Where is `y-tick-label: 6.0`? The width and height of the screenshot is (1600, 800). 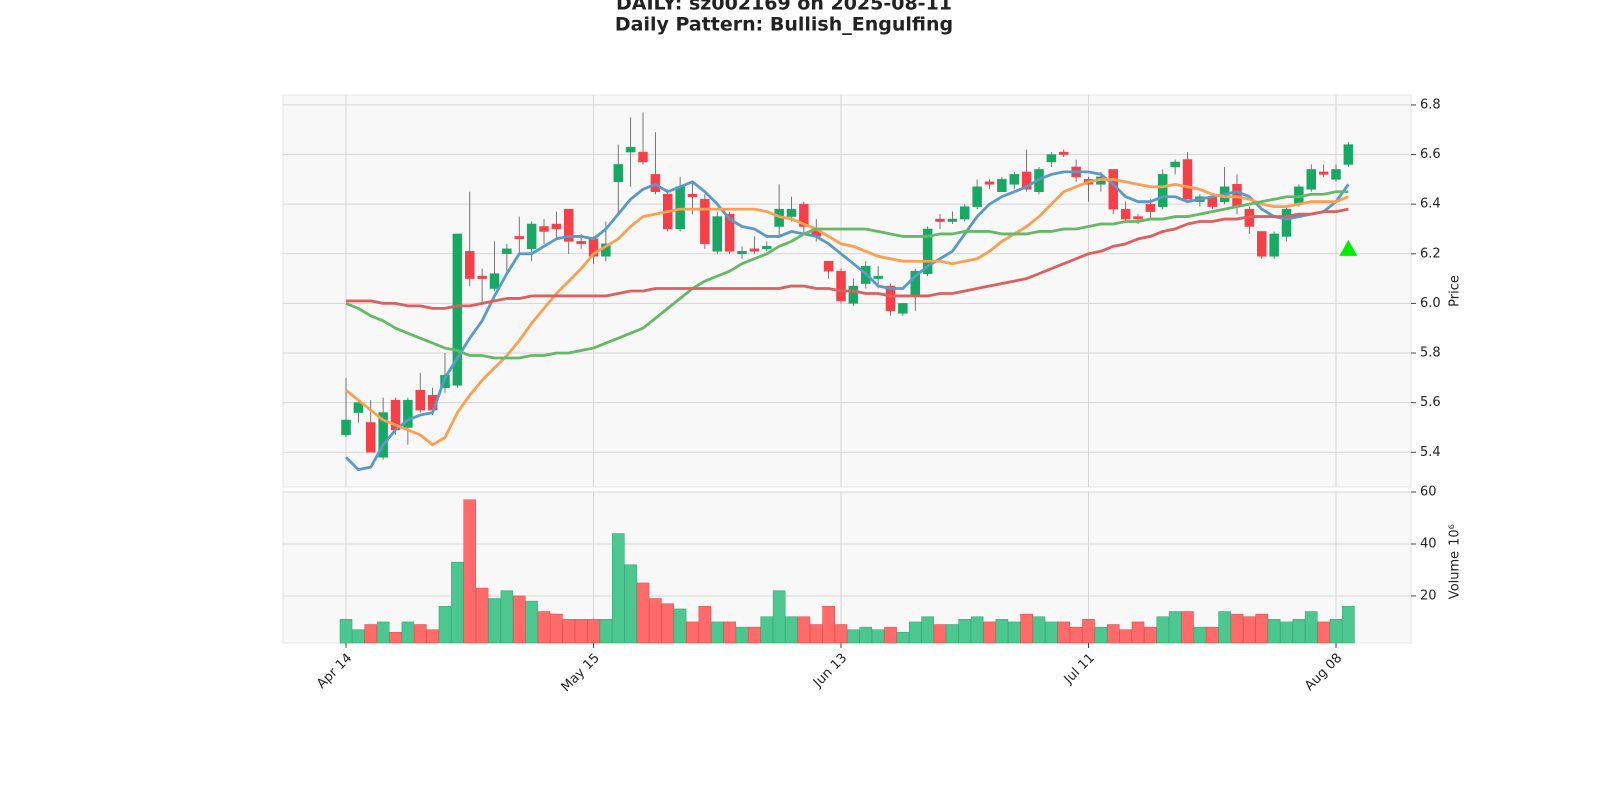 y-tick-label: 6.0 is located at coordinates (1430, 303).